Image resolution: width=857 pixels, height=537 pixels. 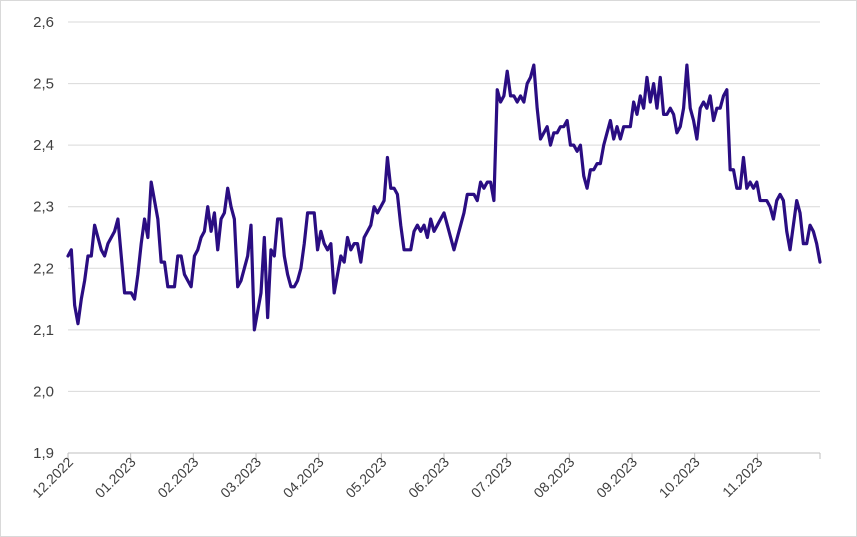 What do you see at coordinates (43, 238) in the screenshot?
I see `y-axis-tick-labels: 1,9 2,0 2,1 2,2 2,3 2,4 2,5 2,6` at bounding box center [43, 238].